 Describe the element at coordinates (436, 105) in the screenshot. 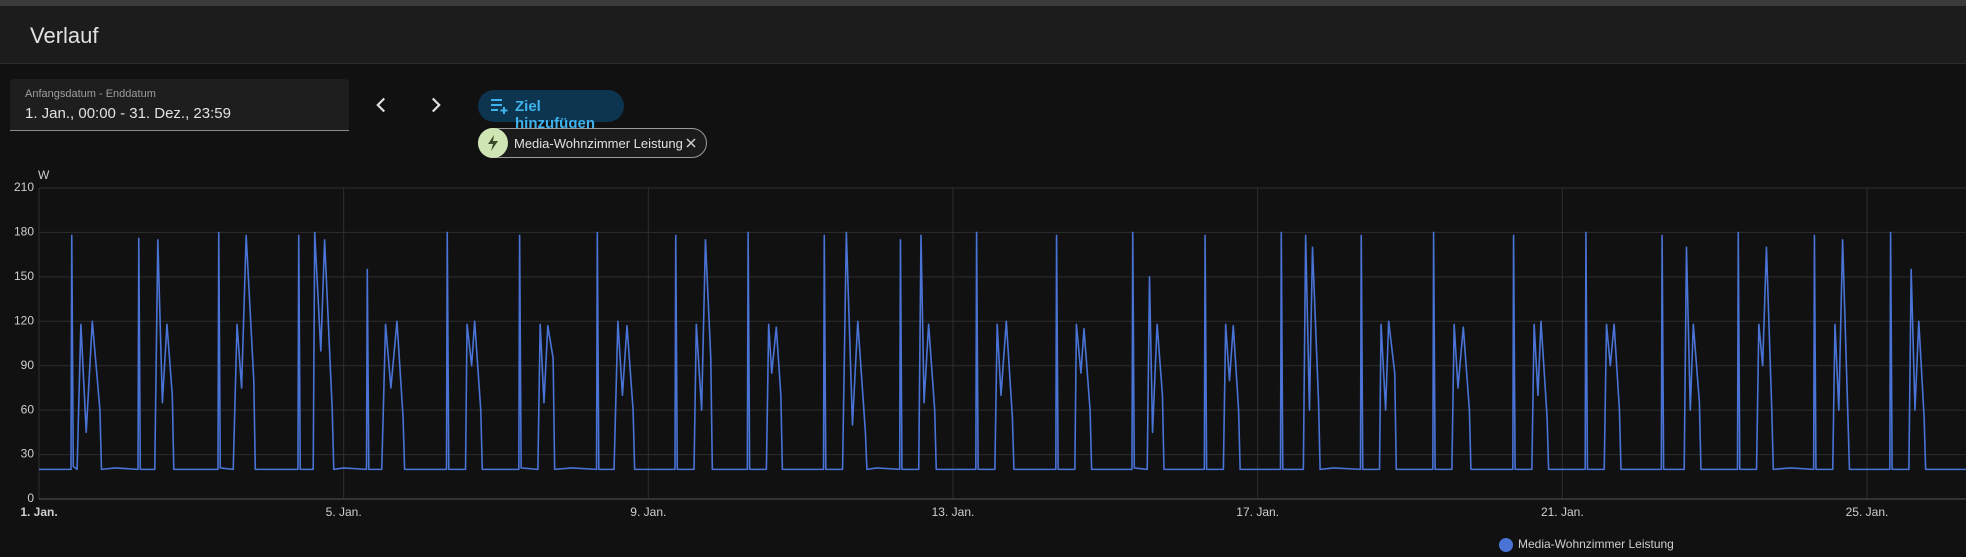

I see `next-button` at that location.